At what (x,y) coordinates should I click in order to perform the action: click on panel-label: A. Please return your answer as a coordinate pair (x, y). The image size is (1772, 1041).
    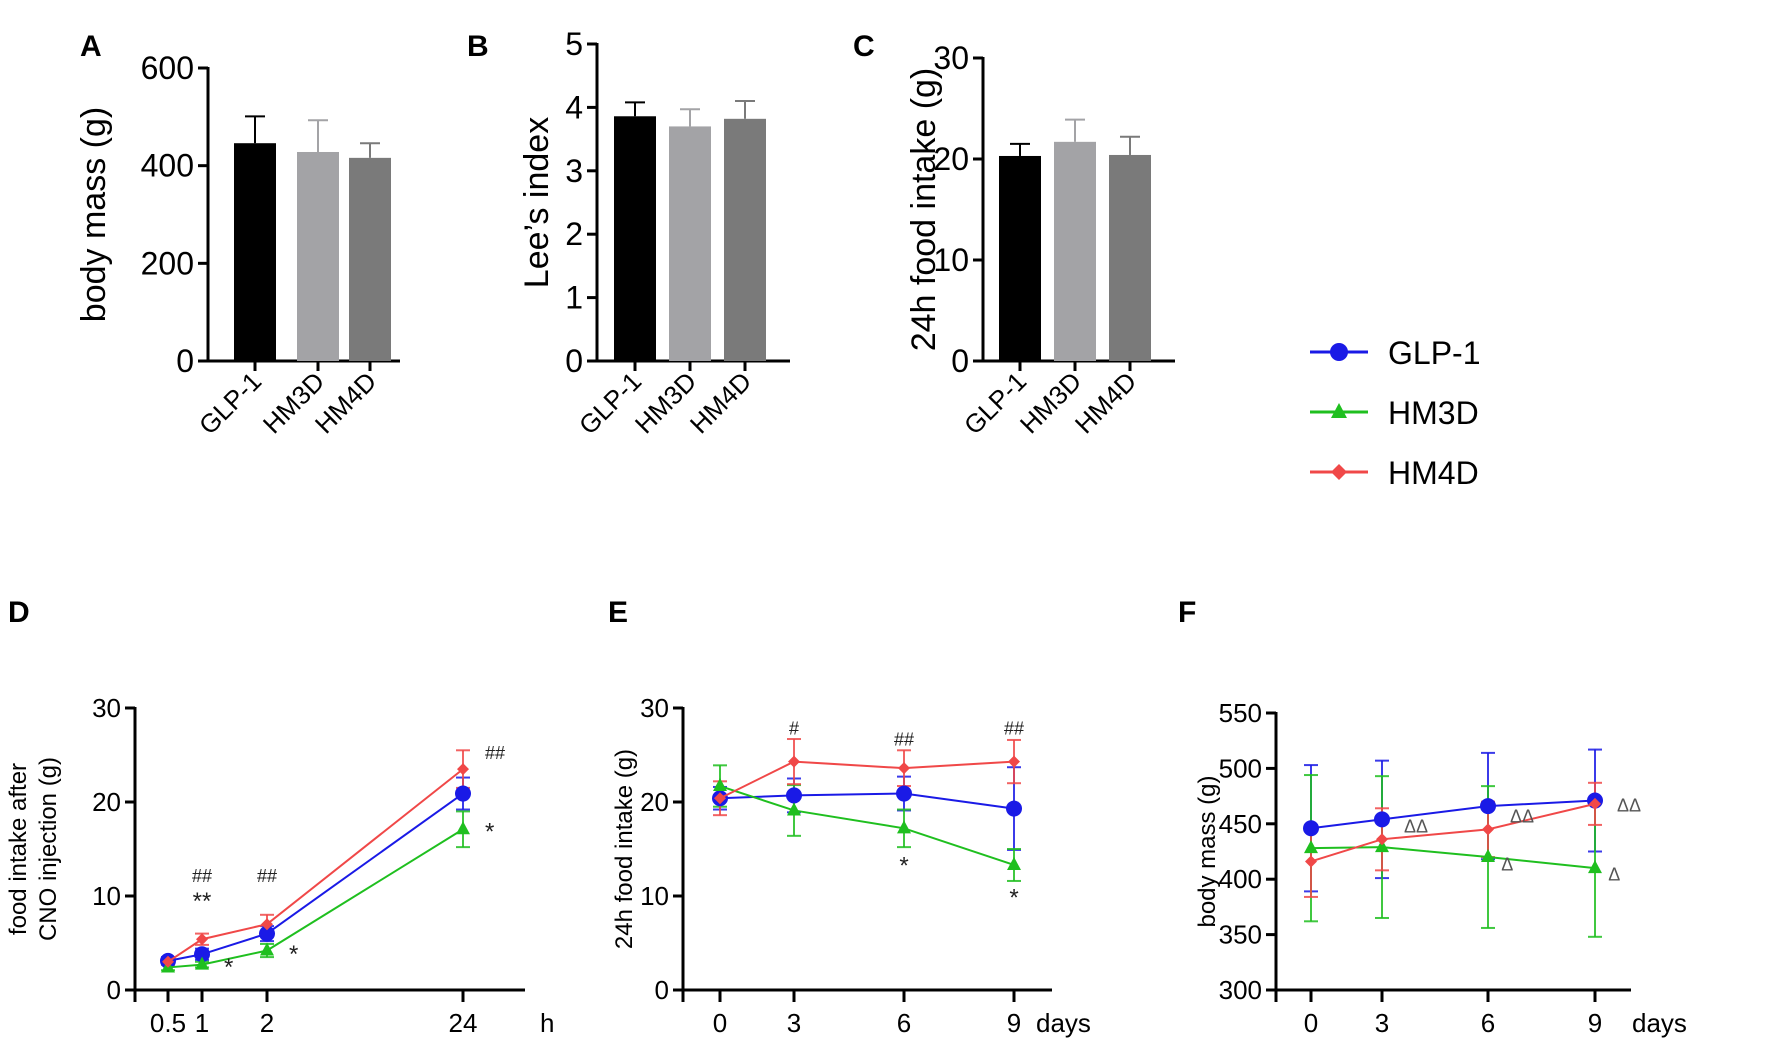
    Looking at the image, I should click on (91, 46).